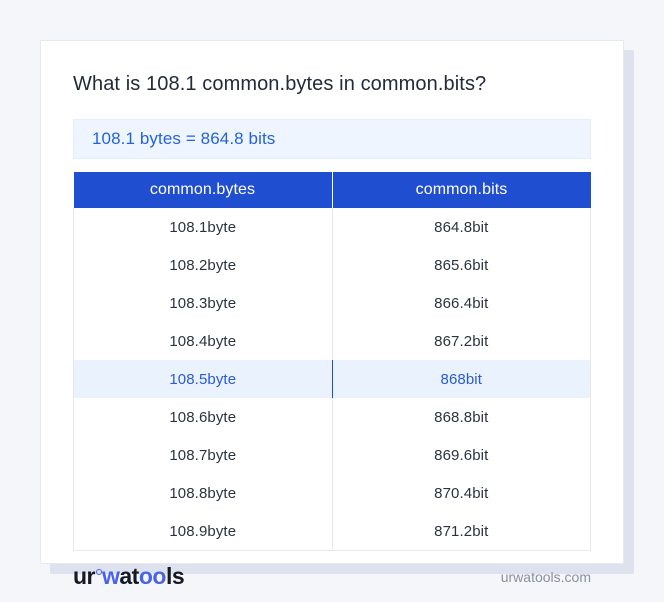  I want to click on table-row: 108.5byte 868bit, so click(332, 379).